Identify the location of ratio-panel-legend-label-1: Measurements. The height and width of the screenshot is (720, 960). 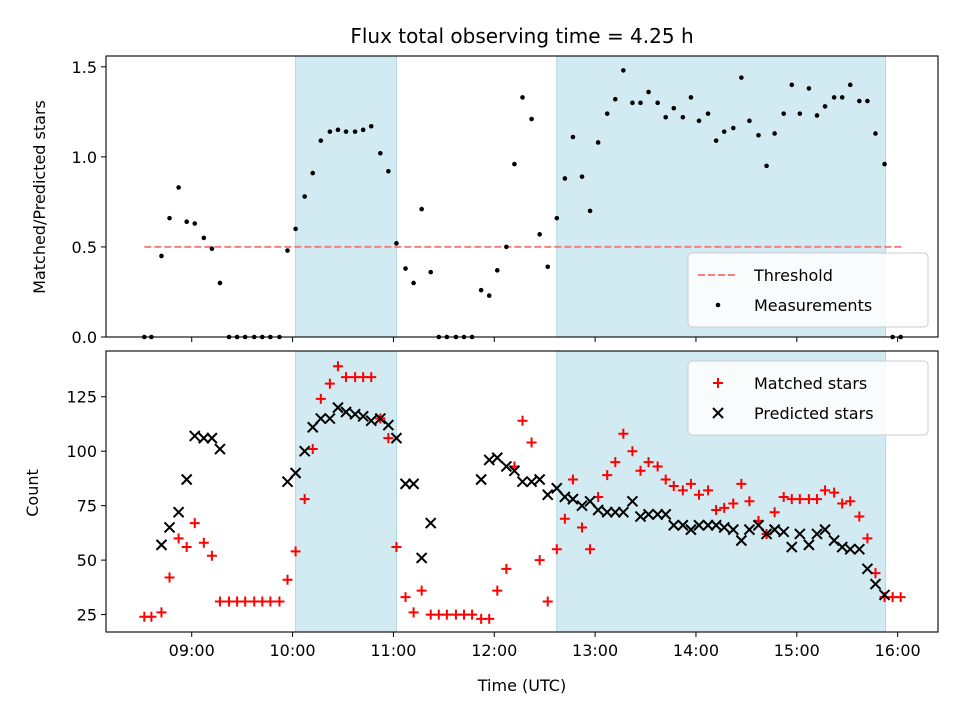
(813, 305).